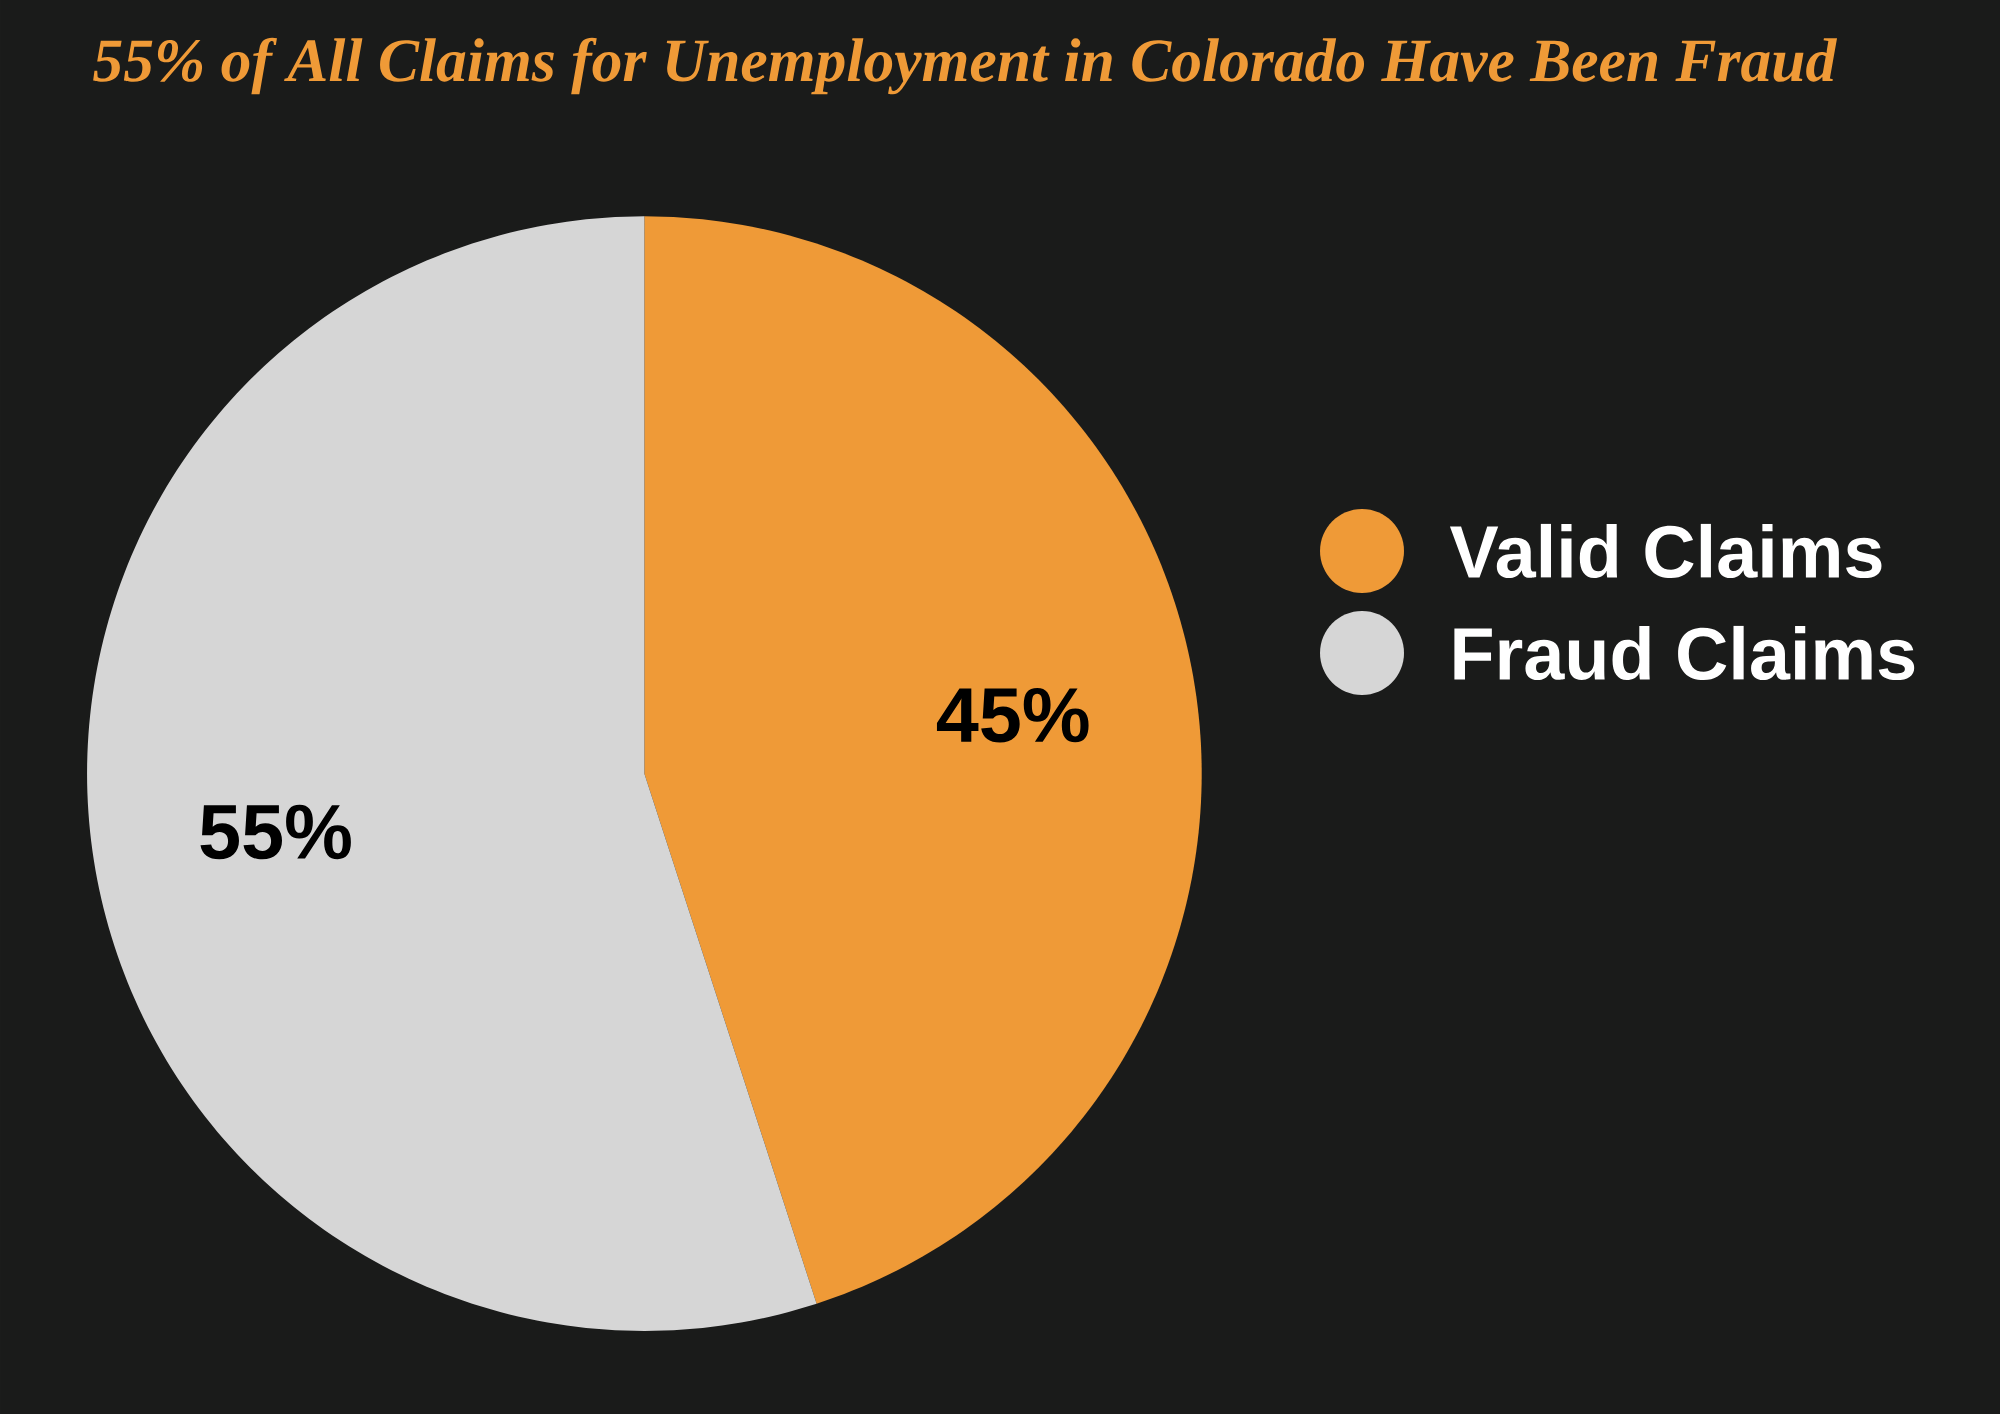 The image size is (2000, 1414). Describe the element at coordinates (1012, 715) in the screenshot. I see `data-label: 45%` at that location.